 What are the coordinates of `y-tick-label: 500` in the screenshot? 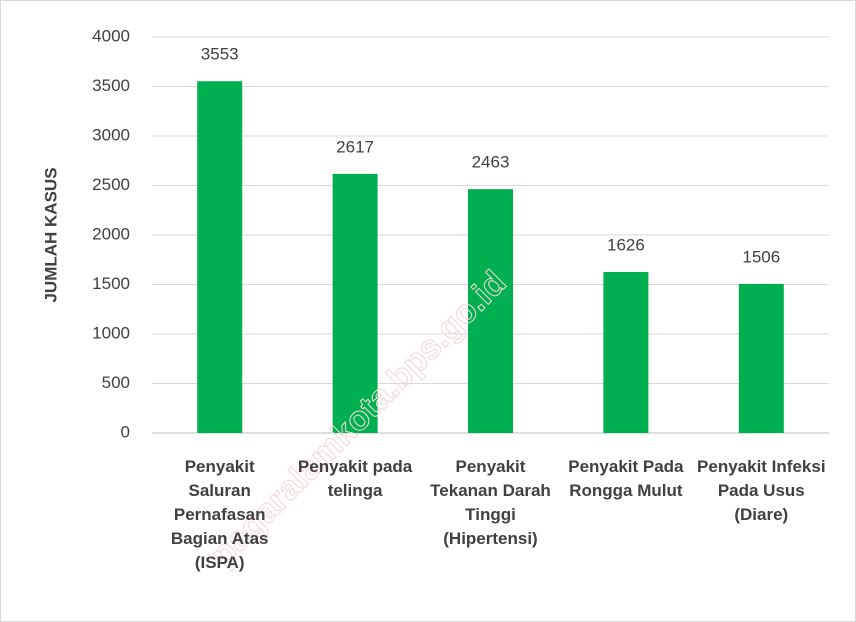 It's located at (116, 382).